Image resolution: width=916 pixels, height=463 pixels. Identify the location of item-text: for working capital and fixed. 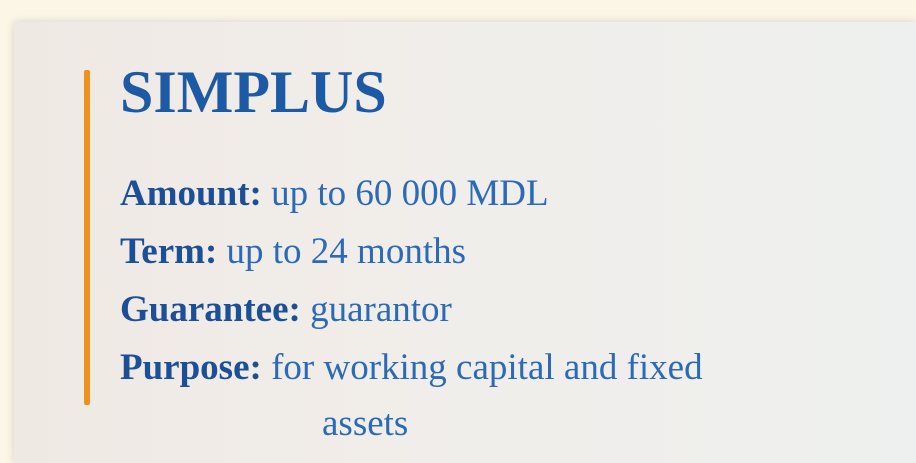
(487, 367).